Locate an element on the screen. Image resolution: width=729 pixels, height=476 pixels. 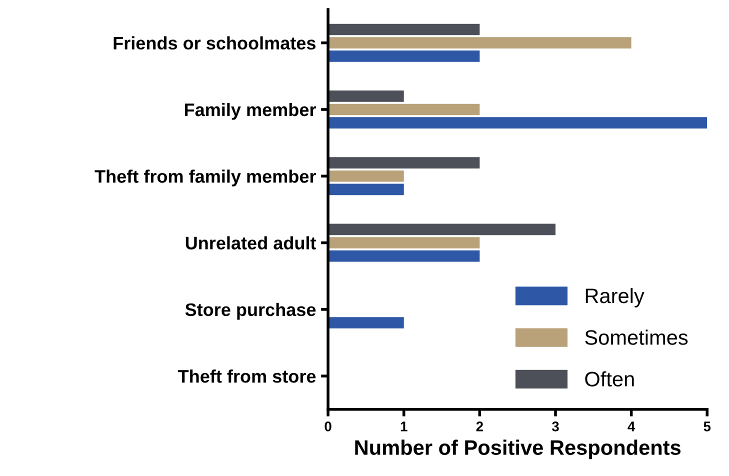
y-tick-label: Family member is located at coordinates (250, 111).